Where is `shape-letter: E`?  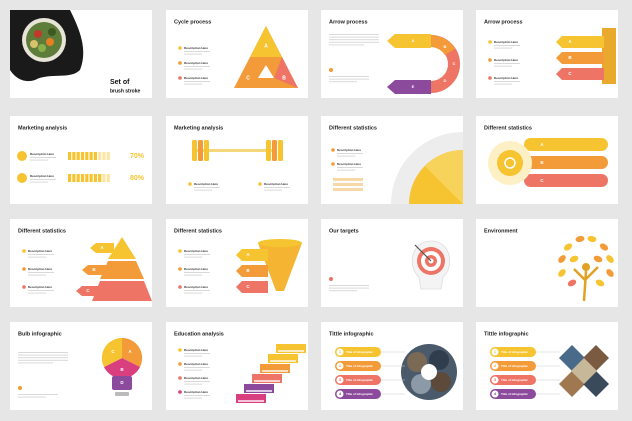
shape-letter: E is located at coordinates (413, 86).